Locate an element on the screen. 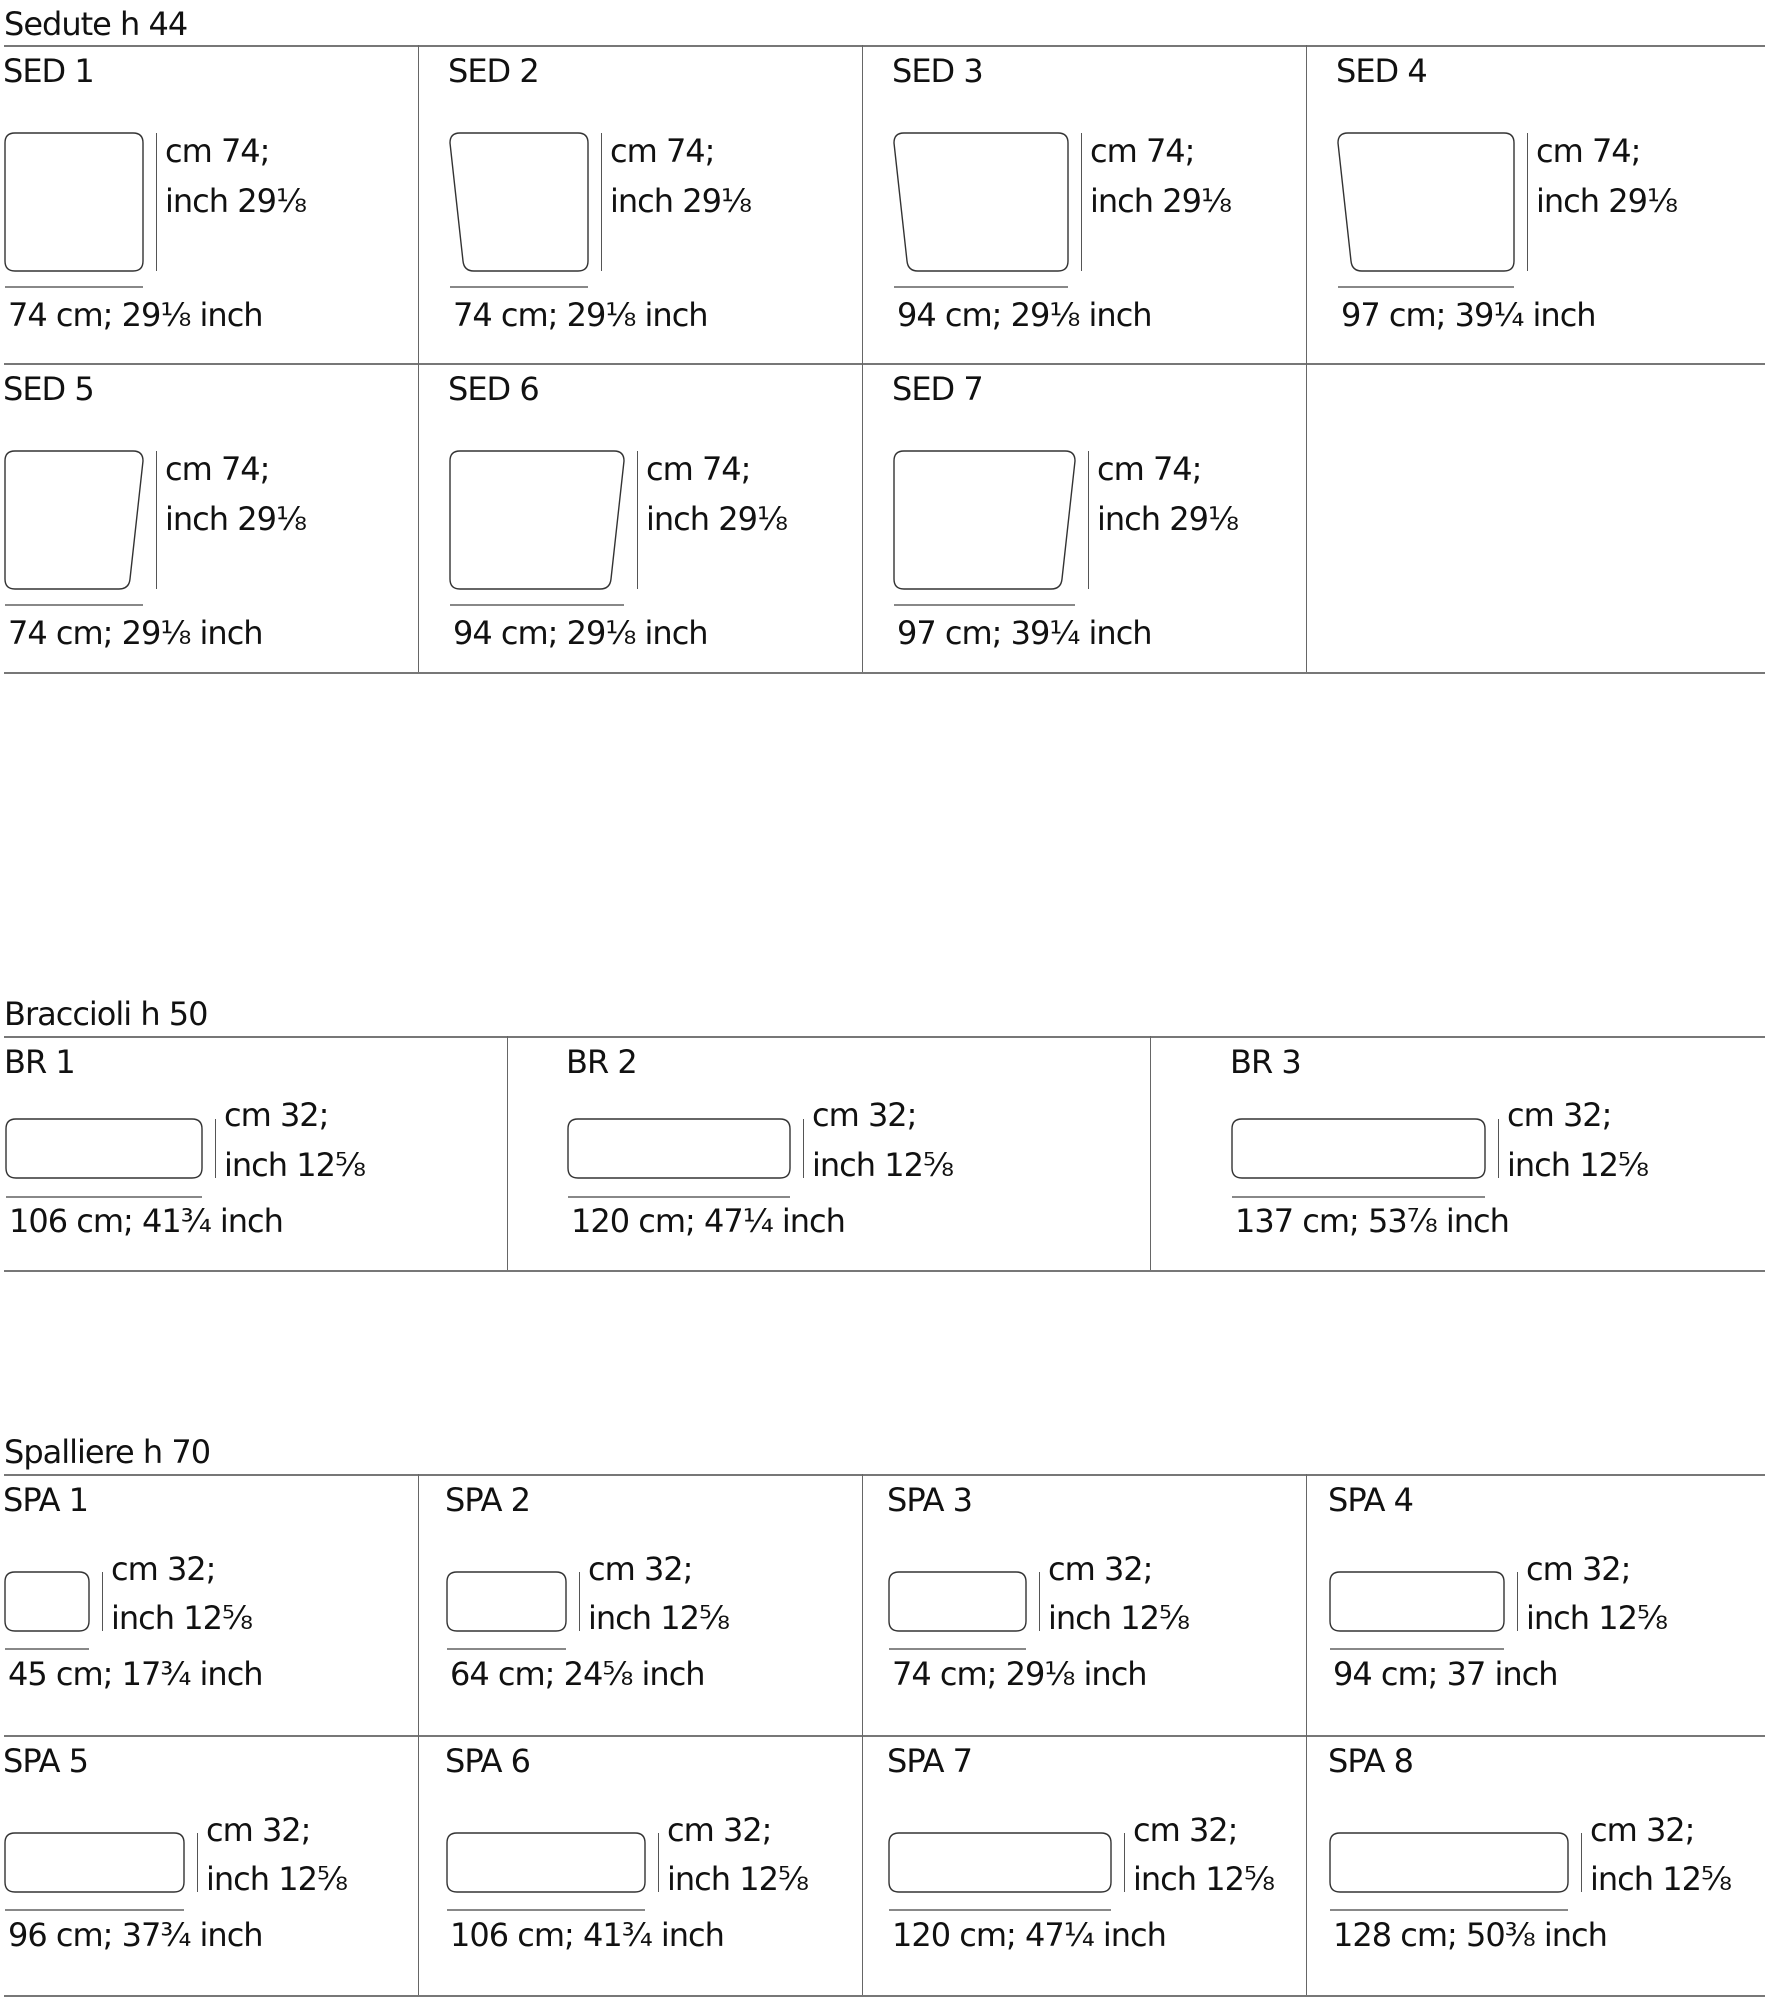 The height and width of the screenshot is (2000, 1768). module-cell: SPA 7 cm 32; inch 12⅝ 120 cm; 47¼ inch is located at coordinates (1082, 1865).